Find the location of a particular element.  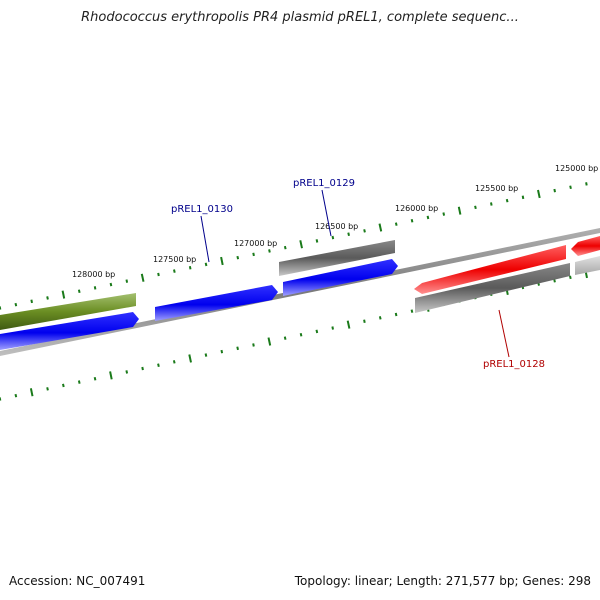

gene-label-pREL1-0129: pREL1_0129 is located at coordinates (324, 183).